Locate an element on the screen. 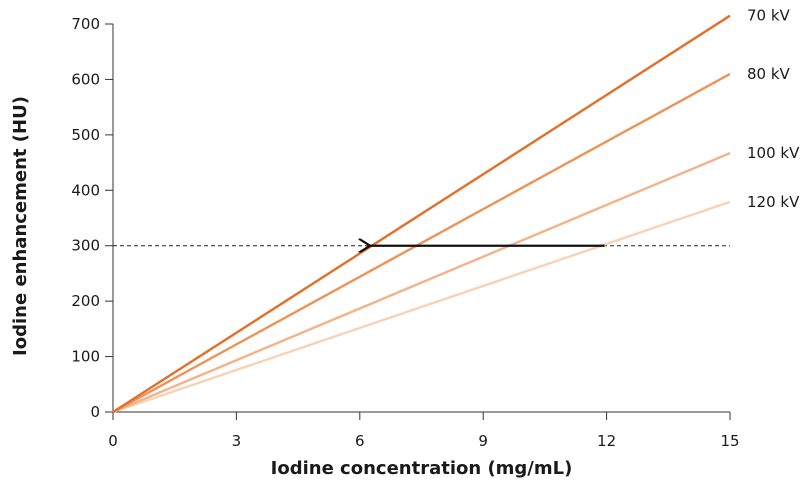 Image resolution: width=809 pixels, height=489 pixels. labels-group: 70 kV 80 kV 100 kV 120 kV is located at coordinates (773, 109).